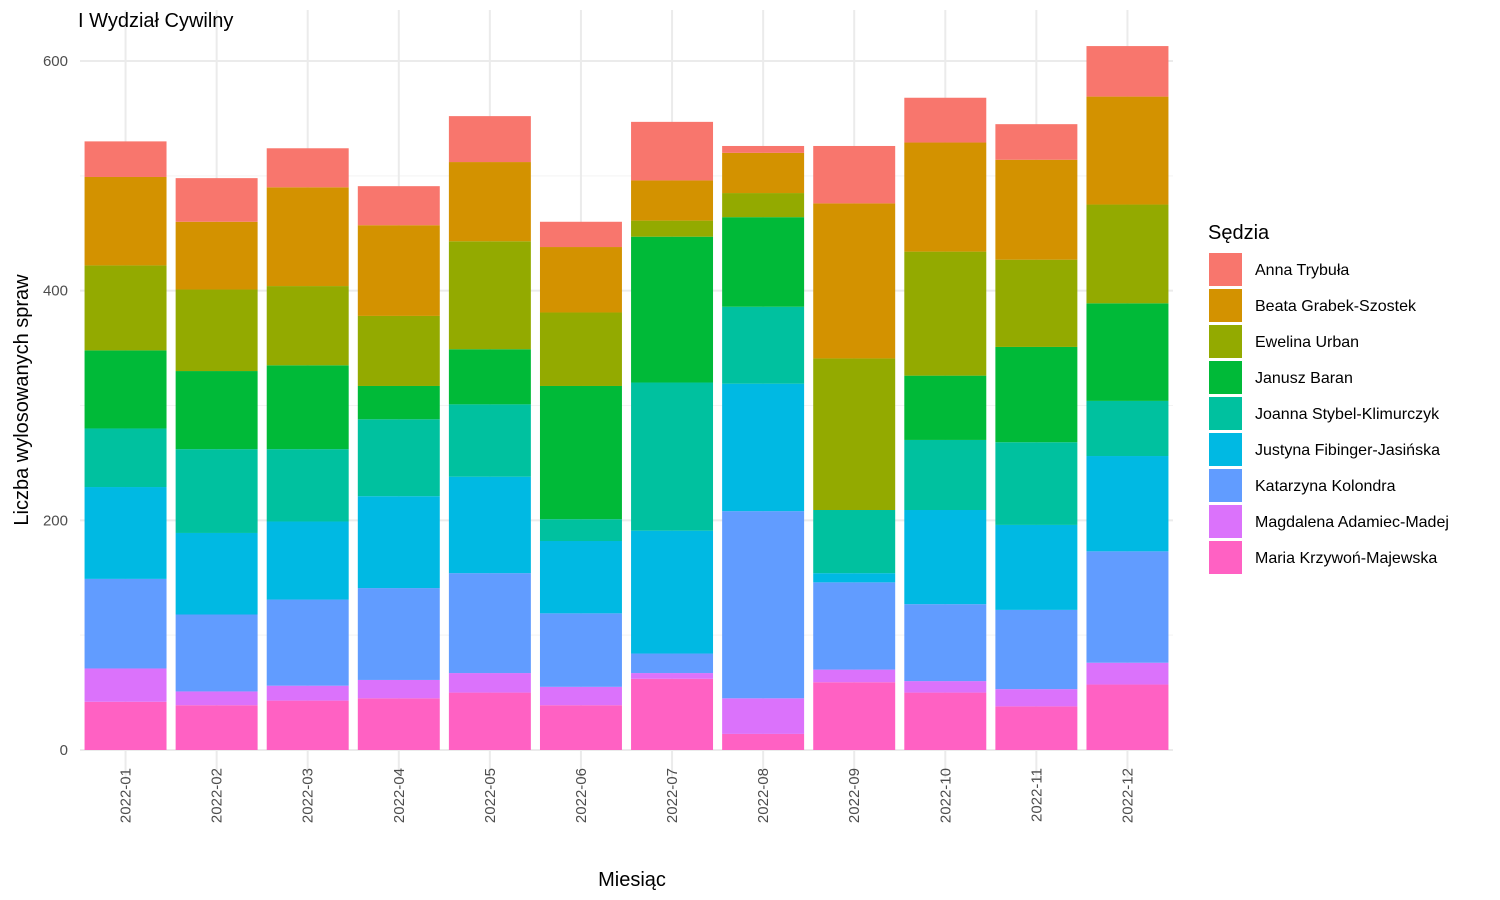  What do you see at coordinates (1307, 342) in the screenshot?
I see `legend-label: Ewelina Urban` at bounding box center [1307, 342].